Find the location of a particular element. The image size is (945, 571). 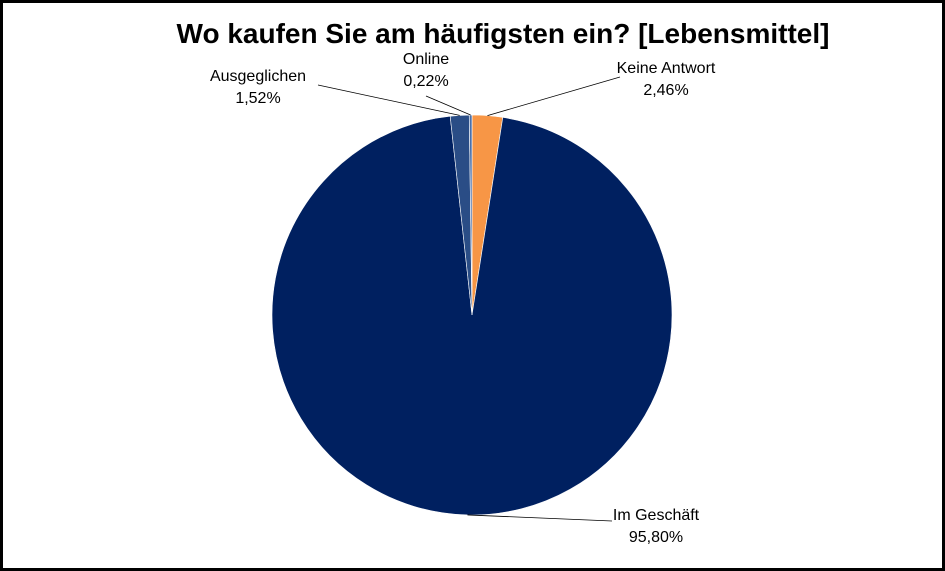

slice-value-label: 0,22% is located at coordinates (425, 81).